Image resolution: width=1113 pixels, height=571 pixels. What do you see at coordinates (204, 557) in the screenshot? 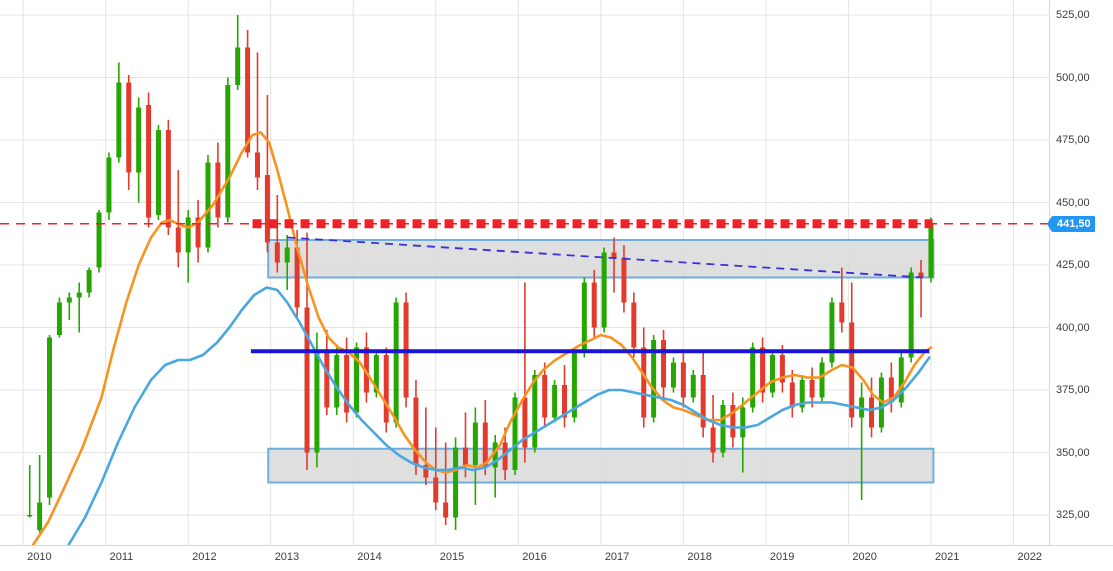
I see `x-axis-tick-label: 2012` at bounding box center [204, 557].